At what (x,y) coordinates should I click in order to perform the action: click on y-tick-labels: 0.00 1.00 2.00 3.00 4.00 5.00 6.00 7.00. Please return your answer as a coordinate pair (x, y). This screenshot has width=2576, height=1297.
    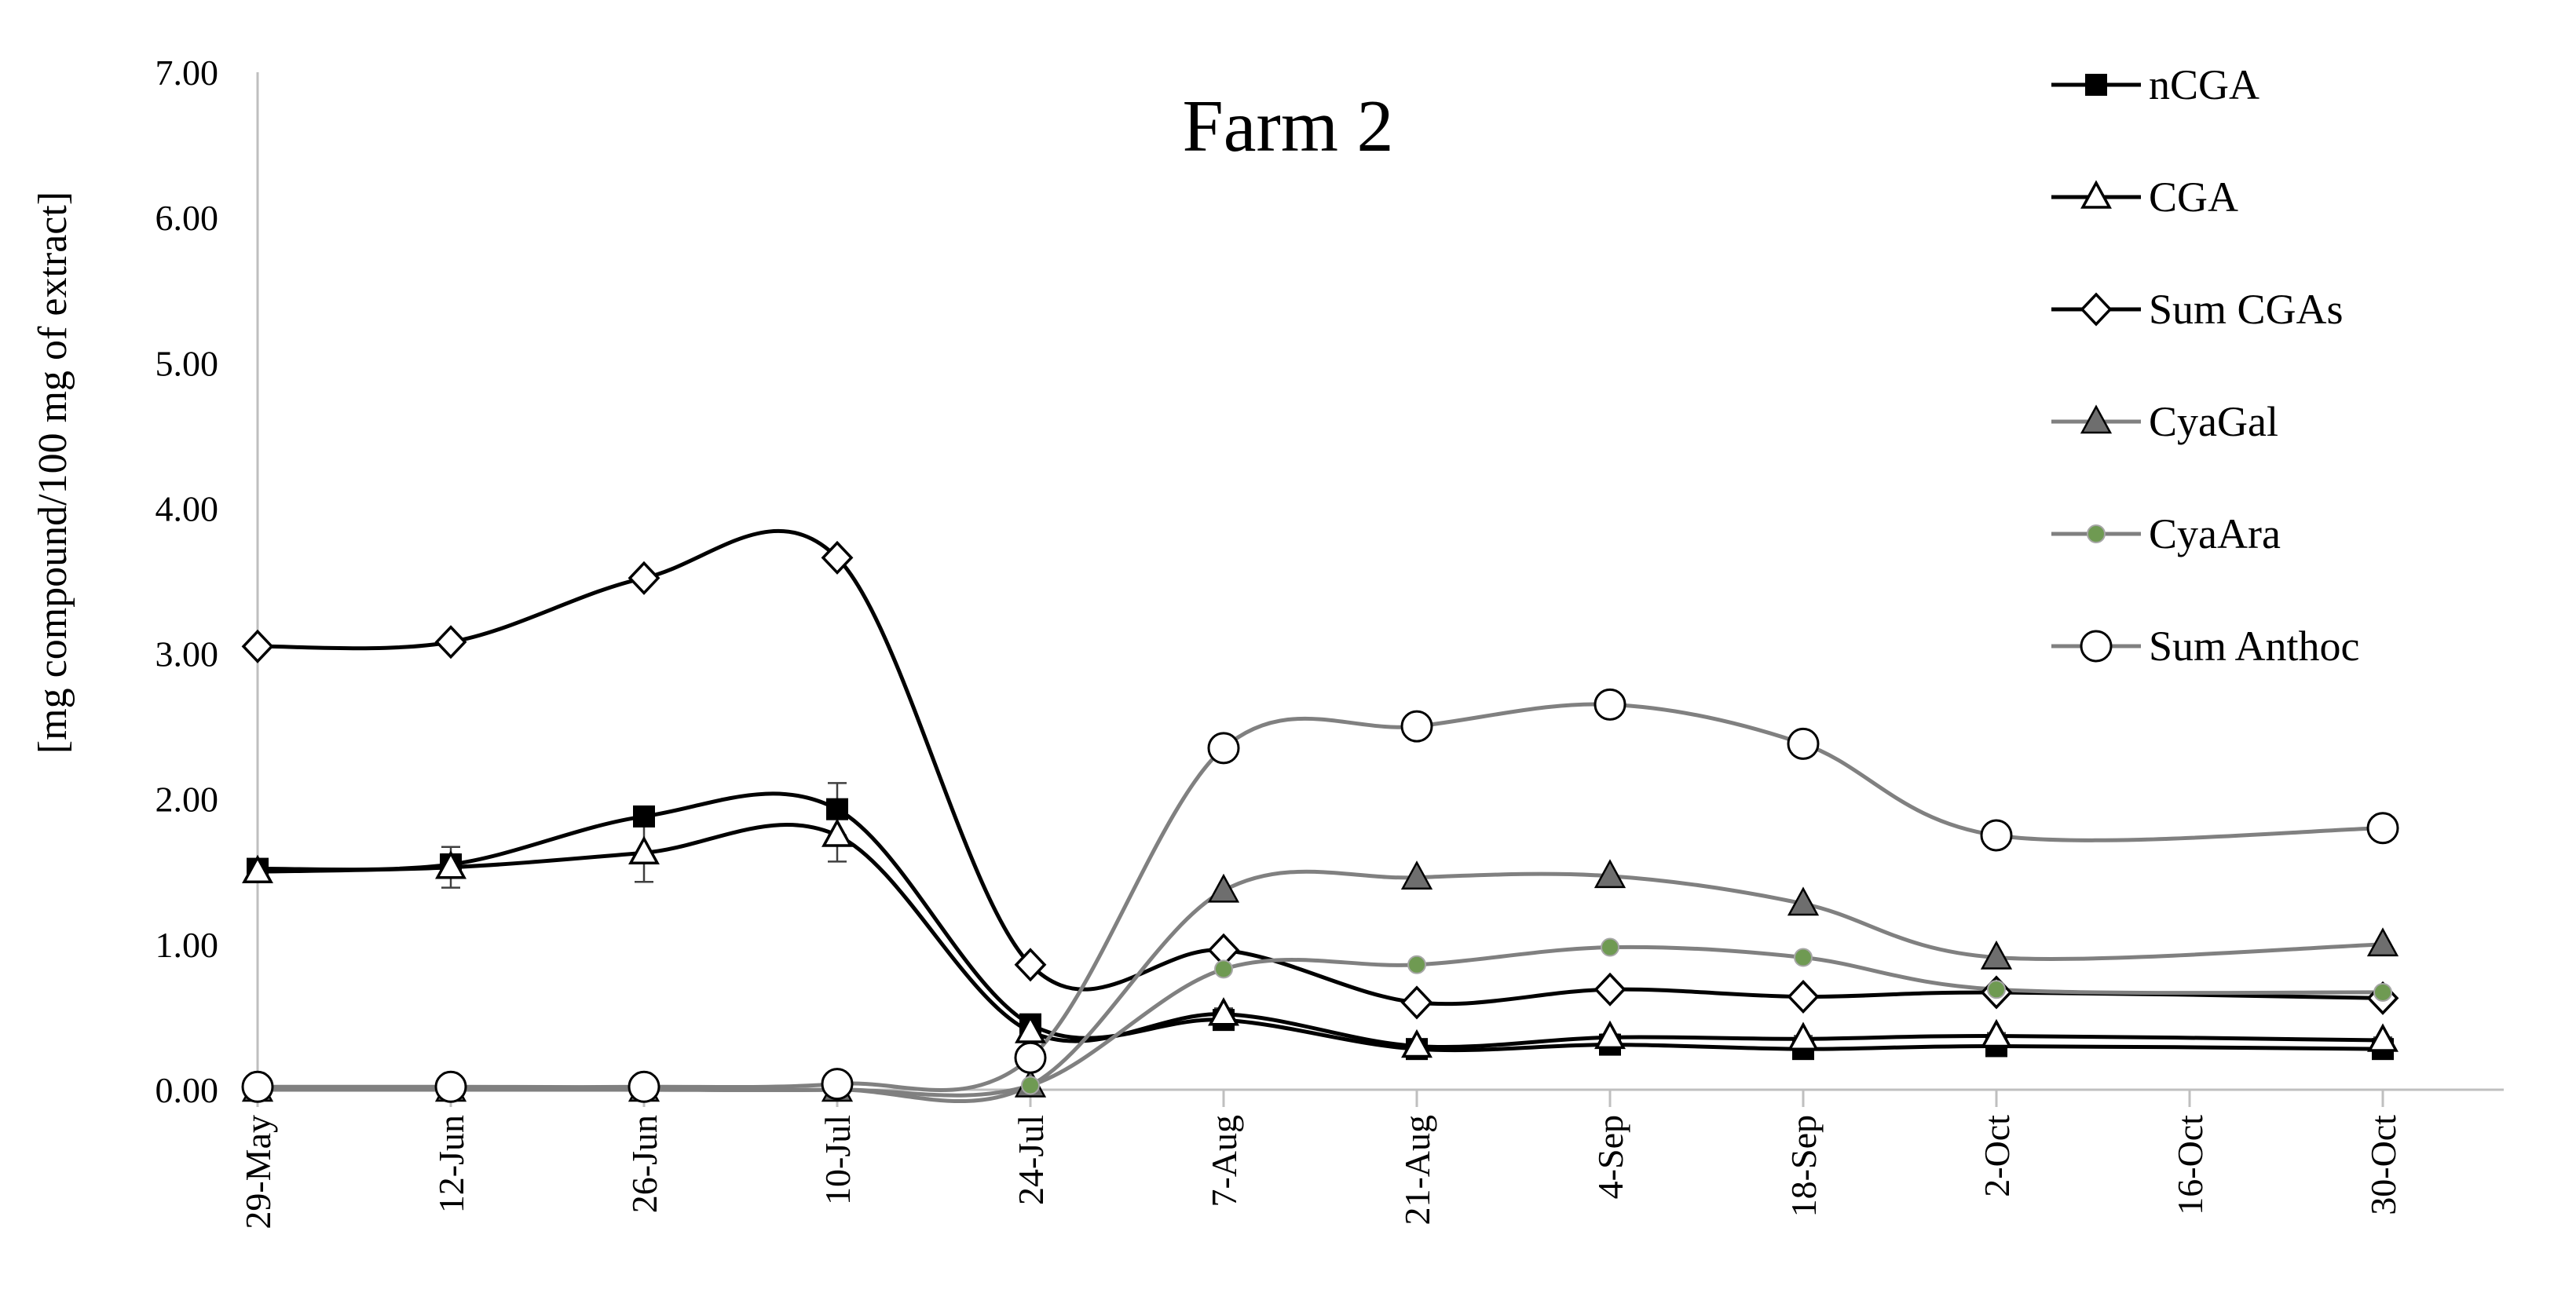
    Looking at the image, I should click on (188, 582).